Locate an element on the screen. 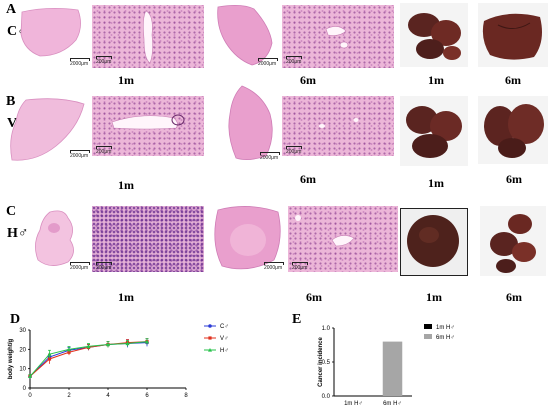 The image size is (550, 414). x-tick-label: 2 is located at coordinates (69, 396).